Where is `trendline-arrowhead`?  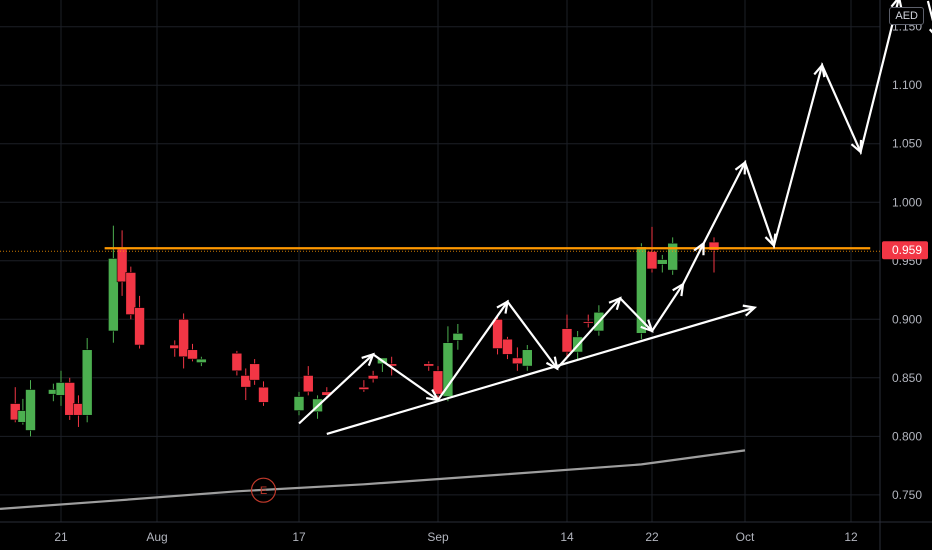
trendline-arrowhead is located at coordinates (750, 310).